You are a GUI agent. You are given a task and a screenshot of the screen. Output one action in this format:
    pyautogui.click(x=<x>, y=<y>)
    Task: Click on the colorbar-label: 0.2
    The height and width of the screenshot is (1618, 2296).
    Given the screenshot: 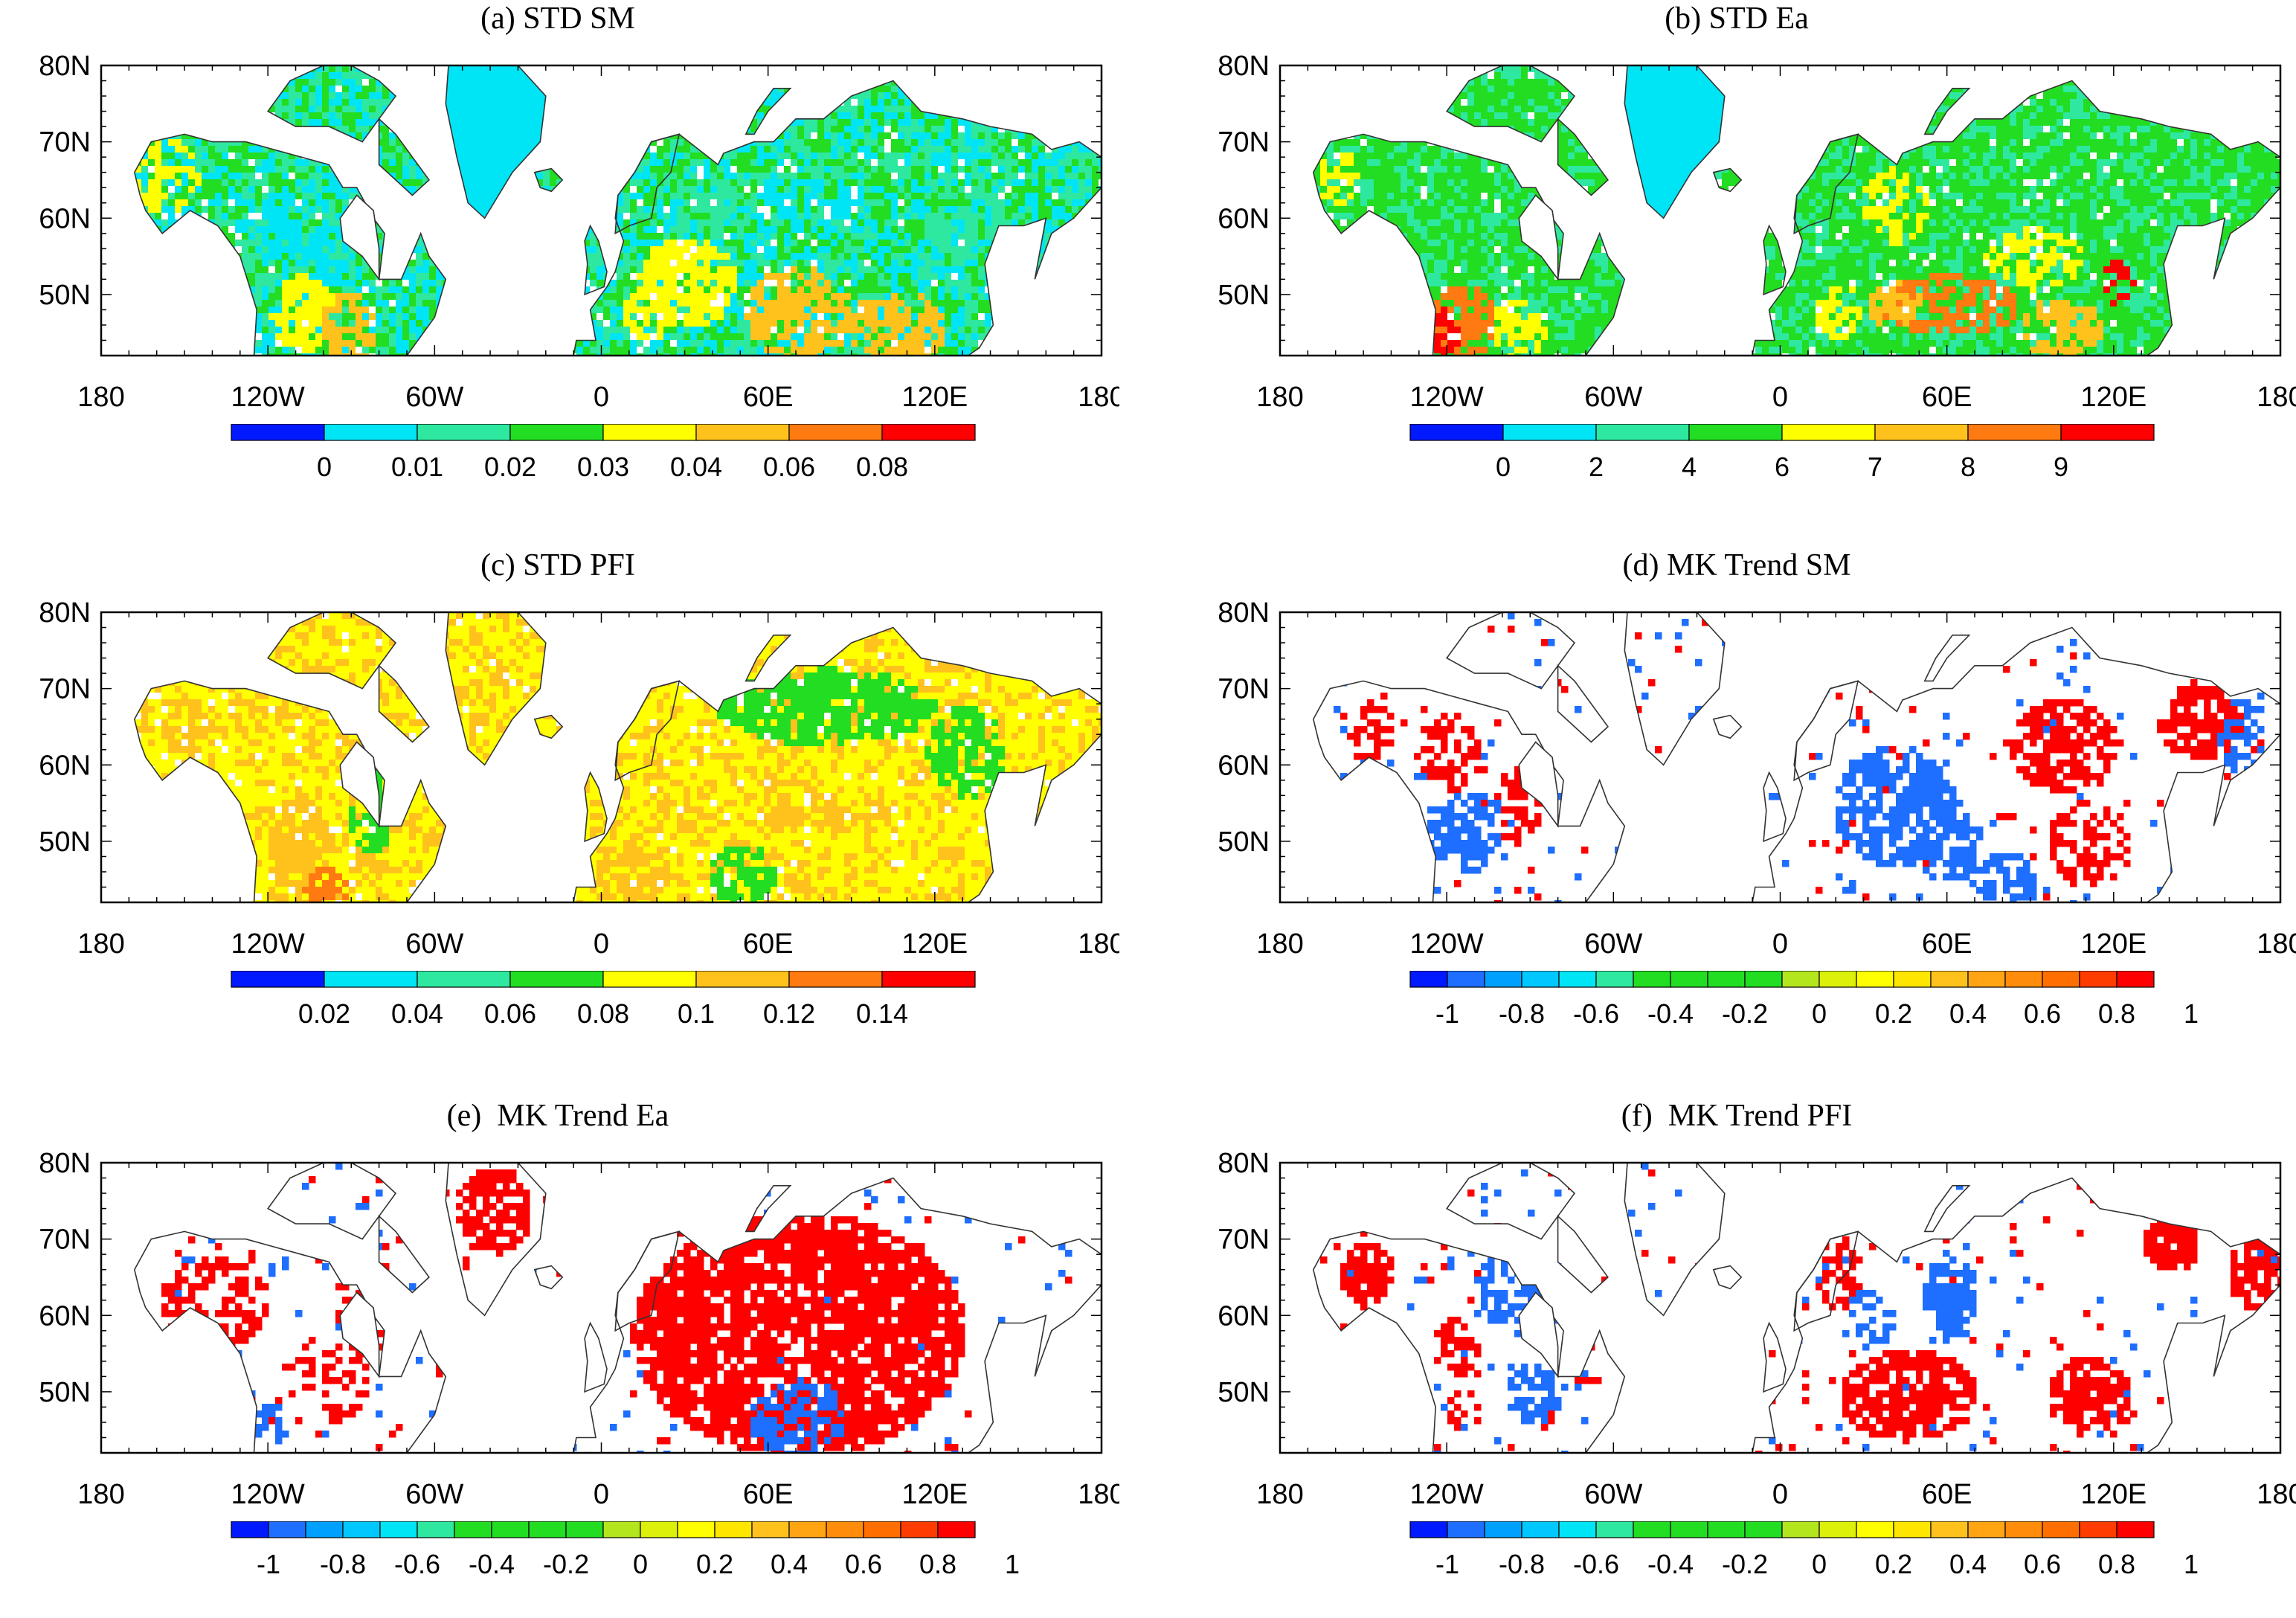 What is the action you would take?
    pyautogui.click(x=1893, y=1564)
    